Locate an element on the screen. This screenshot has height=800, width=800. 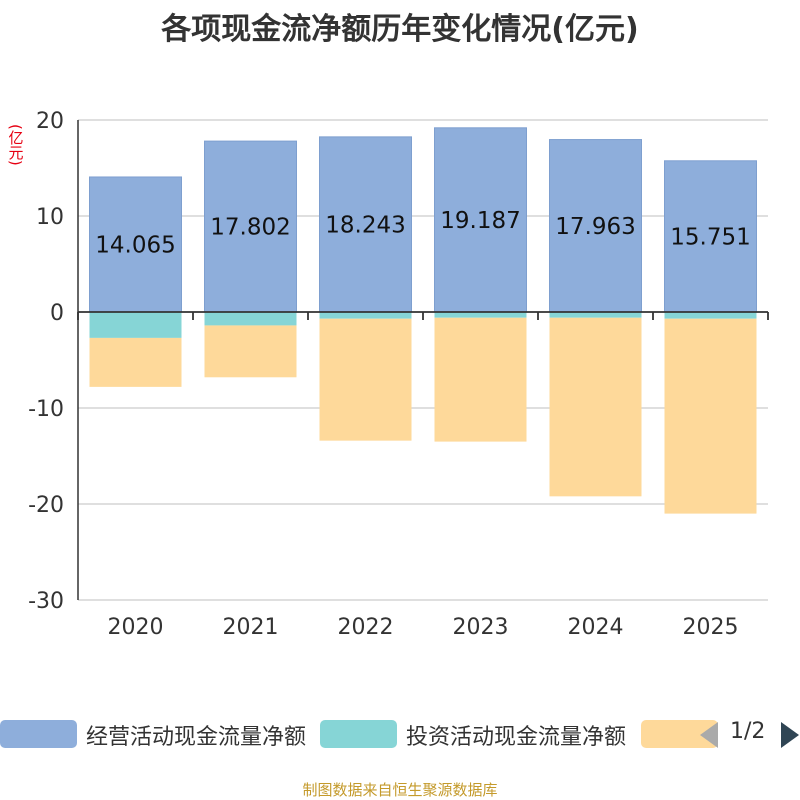
y-tick-label: -20 is located at coordinates (46, 505).